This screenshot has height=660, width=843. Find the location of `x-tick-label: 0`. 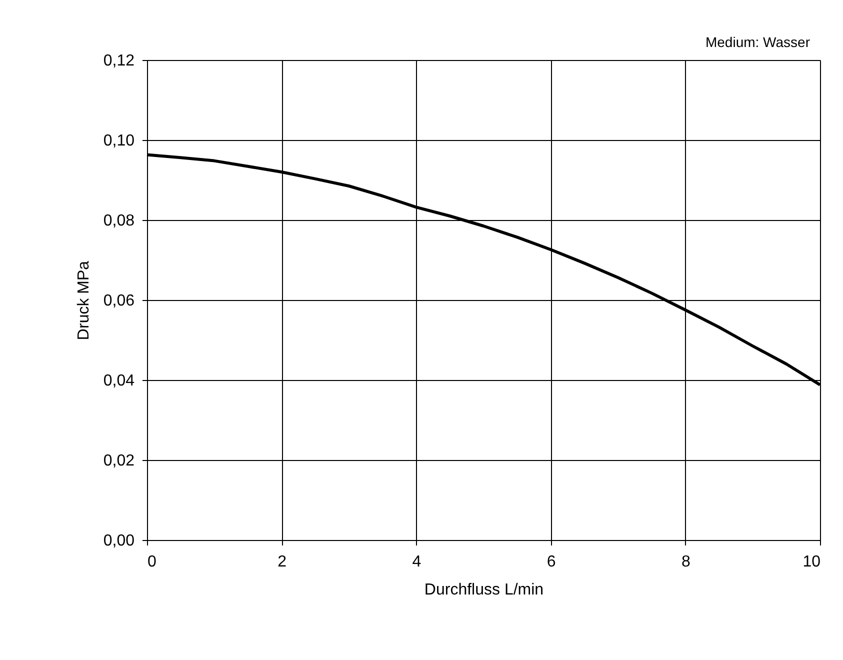

x-tick-label: 0 is located at coordinates (152, 562).